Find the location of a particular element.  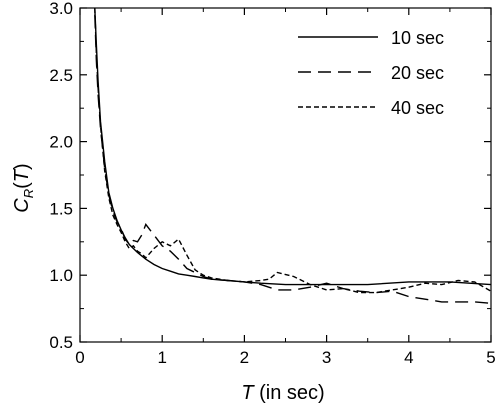

y-tick-label: 2.5 is located at coordinates (61, 75).